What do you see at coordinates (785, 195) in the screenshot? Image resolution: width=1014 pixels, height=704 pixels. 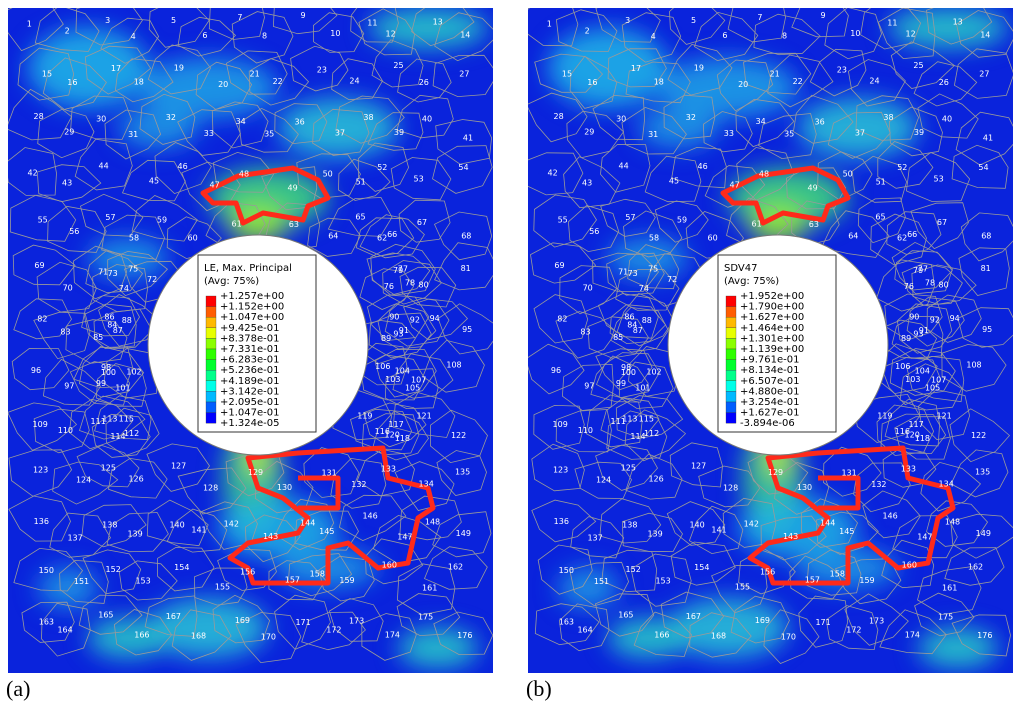 I see `highlight-outline` at bounding box center [785, 195].